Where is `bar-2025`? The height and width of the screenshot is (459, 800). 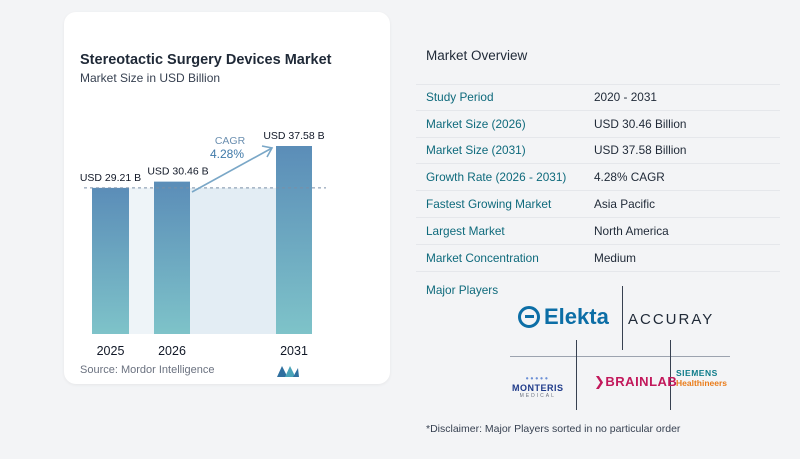 bar-2025 is located at coordinates (110, 260).